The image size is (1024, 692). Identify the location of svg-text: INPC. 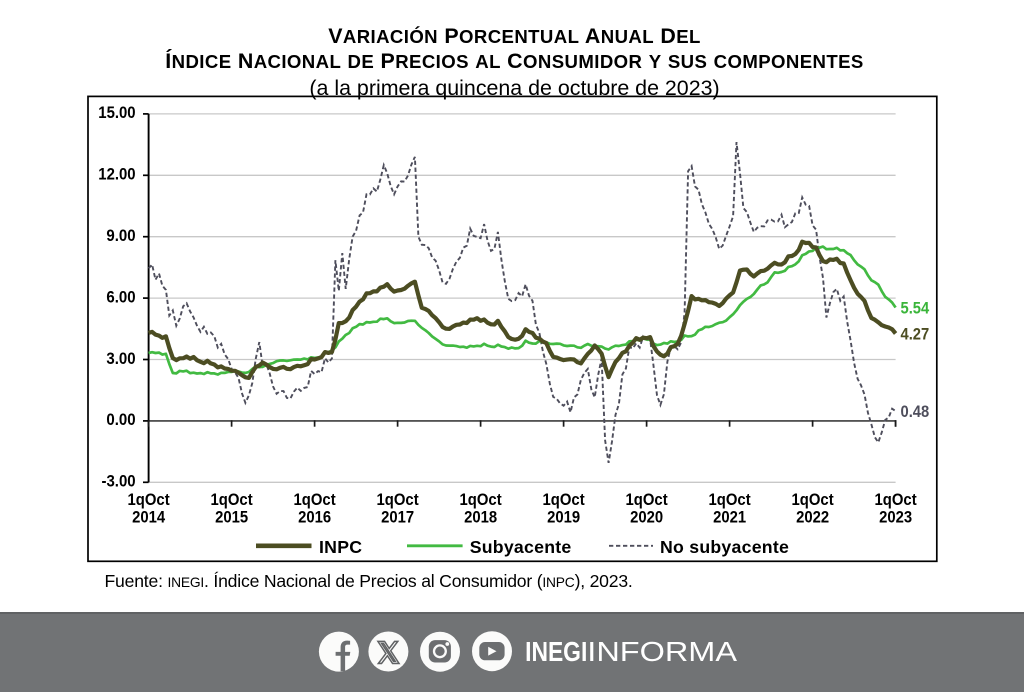
(340, 547).